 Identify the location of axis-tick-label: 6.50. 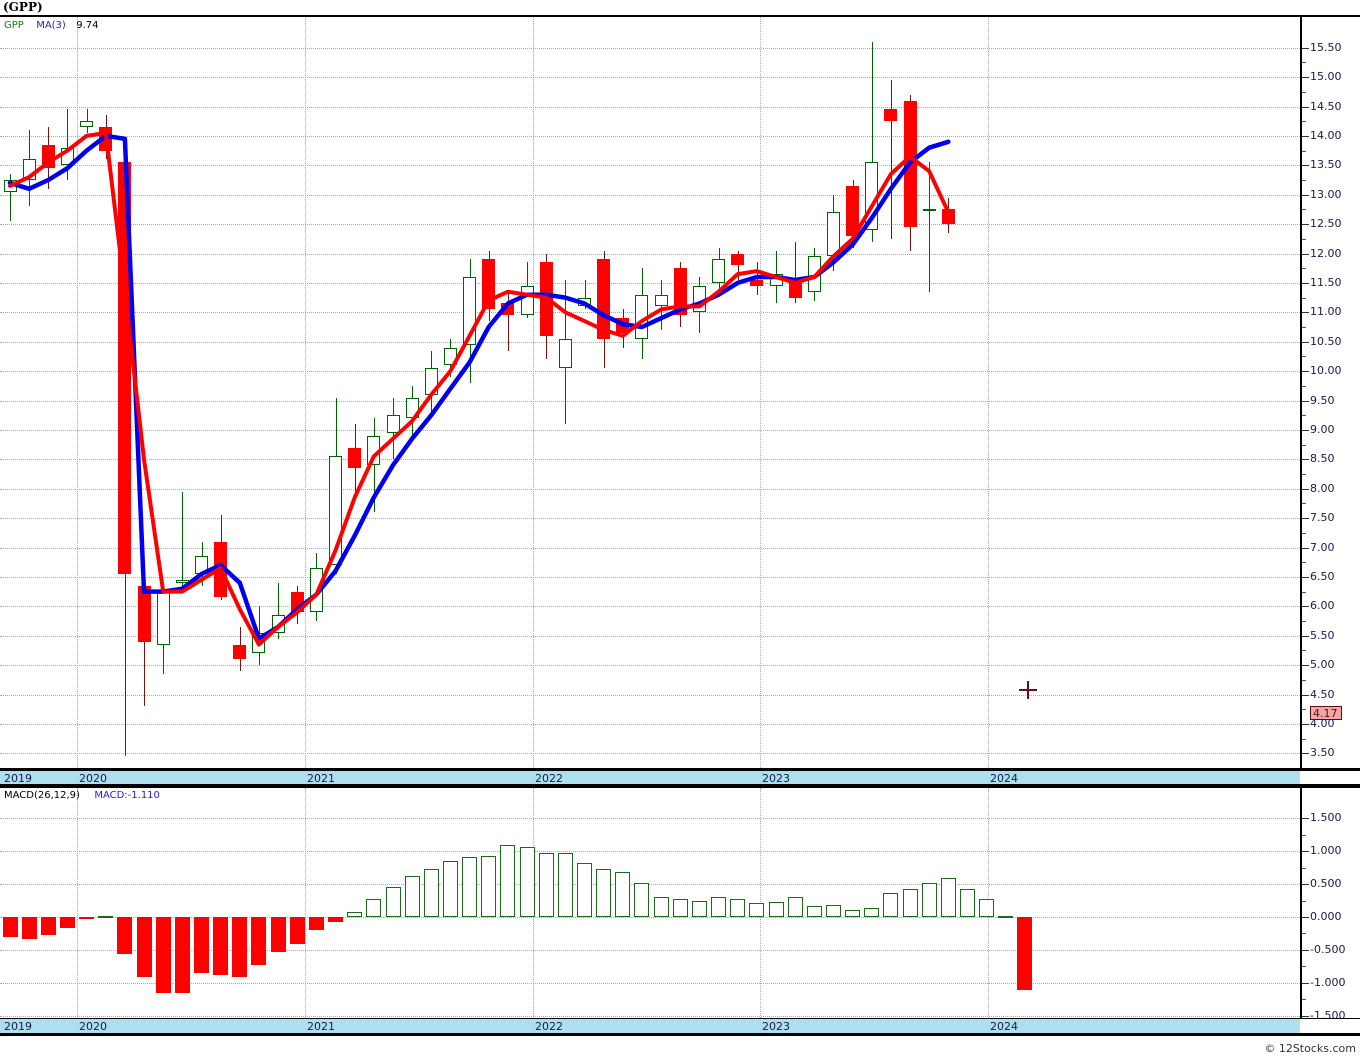
(1322, 576).